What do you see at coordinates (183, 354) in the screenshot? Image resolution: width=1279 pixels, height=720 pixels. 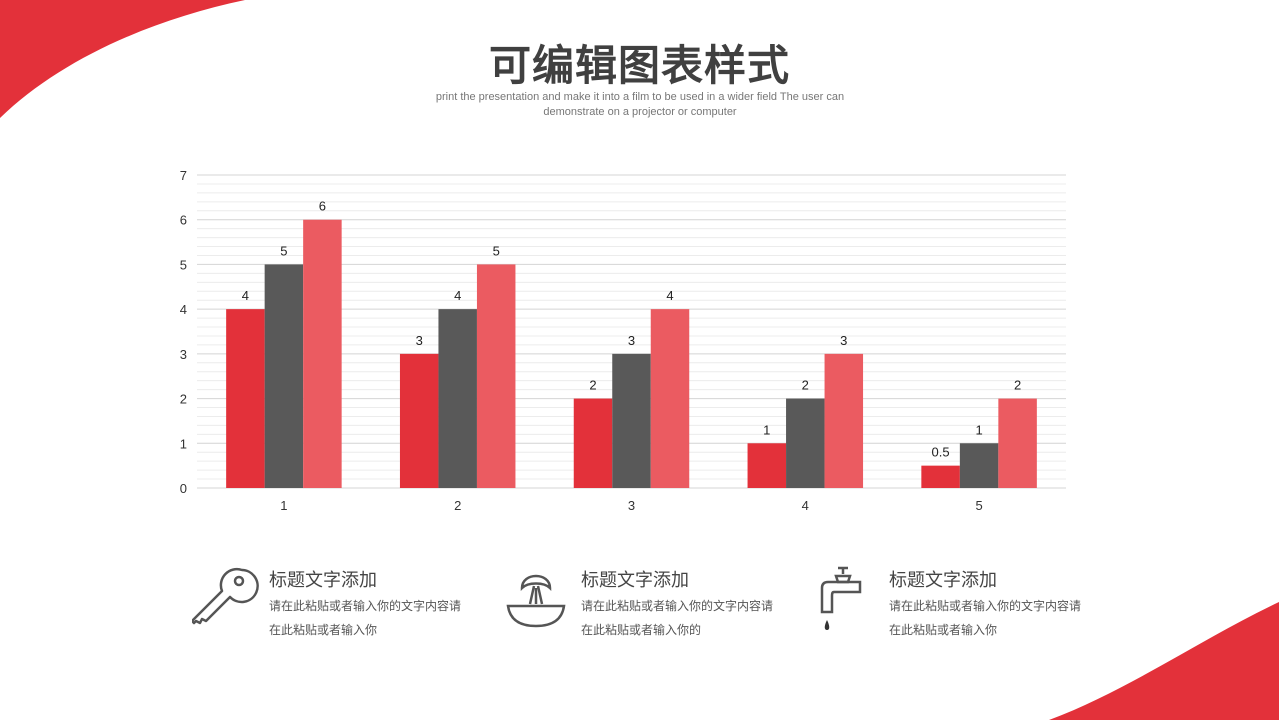 I see `y-tick-label: 3` at bounding box center [183, 354].